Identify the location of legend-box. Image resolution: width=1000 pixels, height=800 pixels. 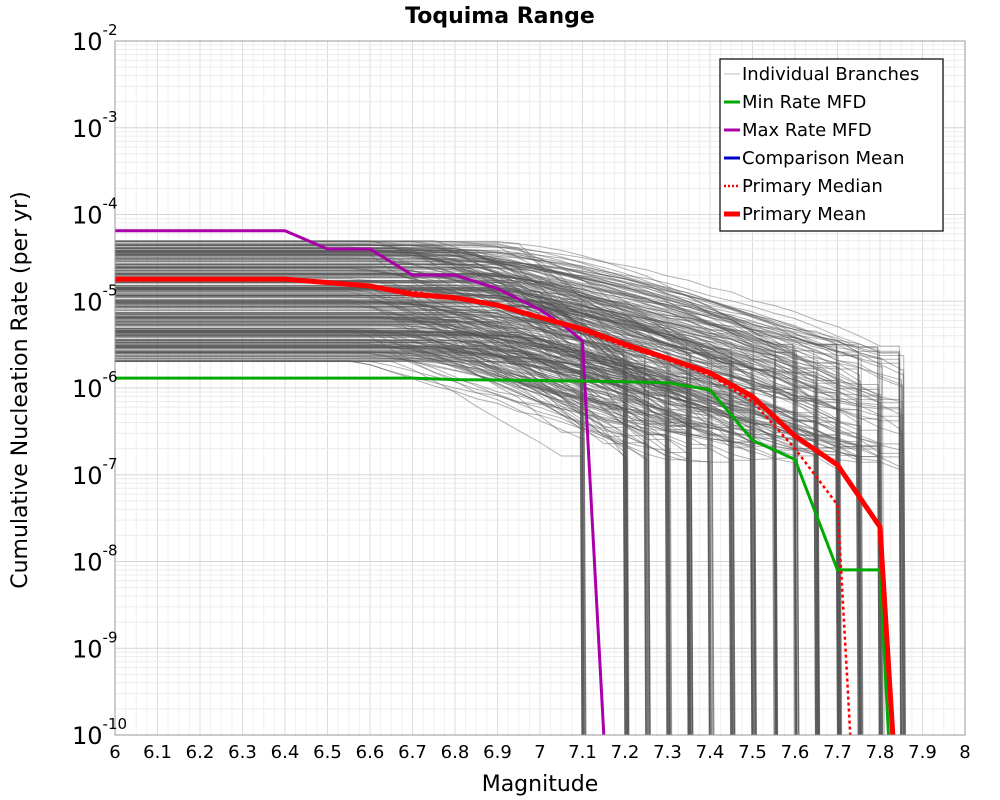
(831, 145).